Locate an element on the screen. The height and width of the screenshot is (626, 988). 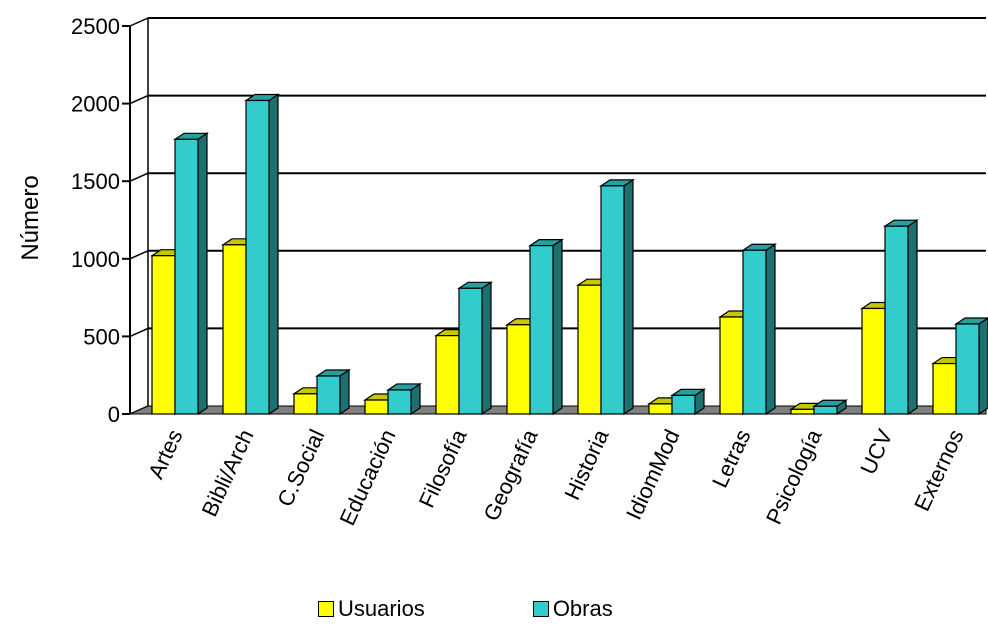
legend-label-obras: Obras is located at coordinates (582, 608).